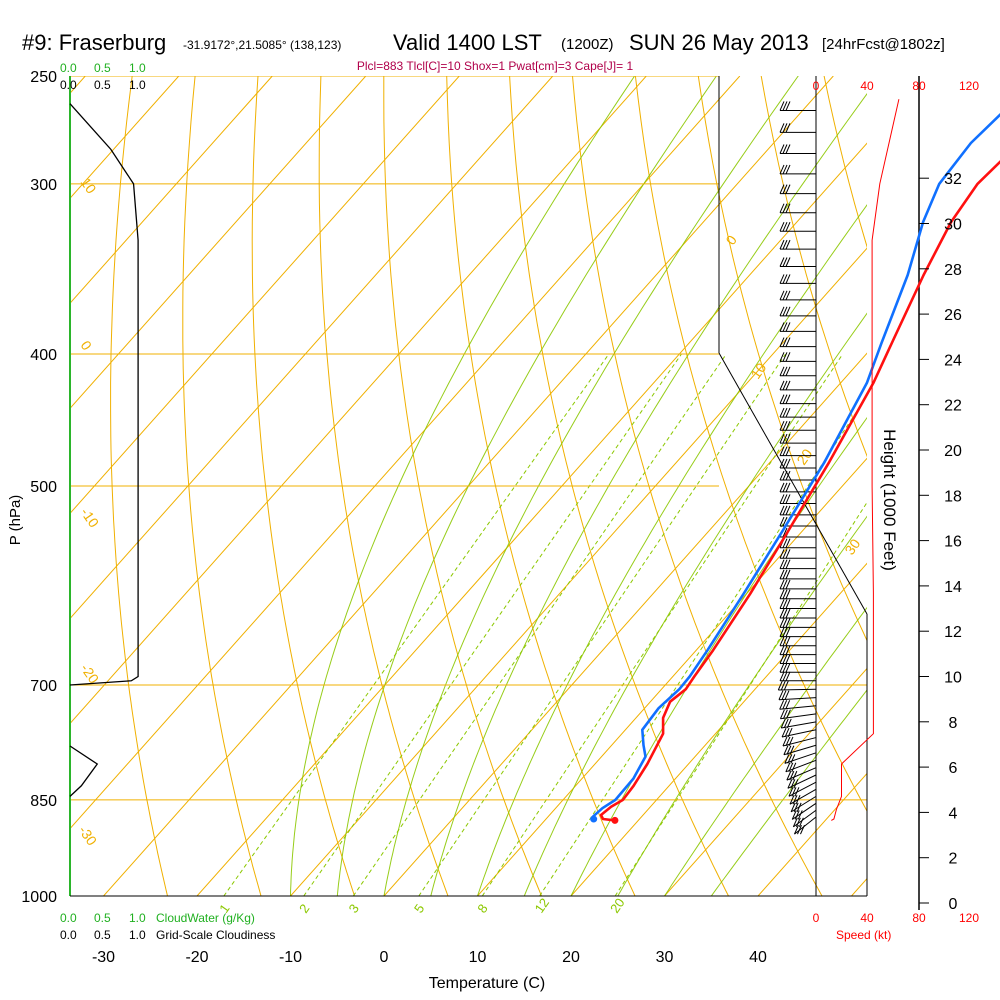  Describe the element at coordinates (969, 918) in the screenshot. I see `speed-bottom-120: 120` at that location.